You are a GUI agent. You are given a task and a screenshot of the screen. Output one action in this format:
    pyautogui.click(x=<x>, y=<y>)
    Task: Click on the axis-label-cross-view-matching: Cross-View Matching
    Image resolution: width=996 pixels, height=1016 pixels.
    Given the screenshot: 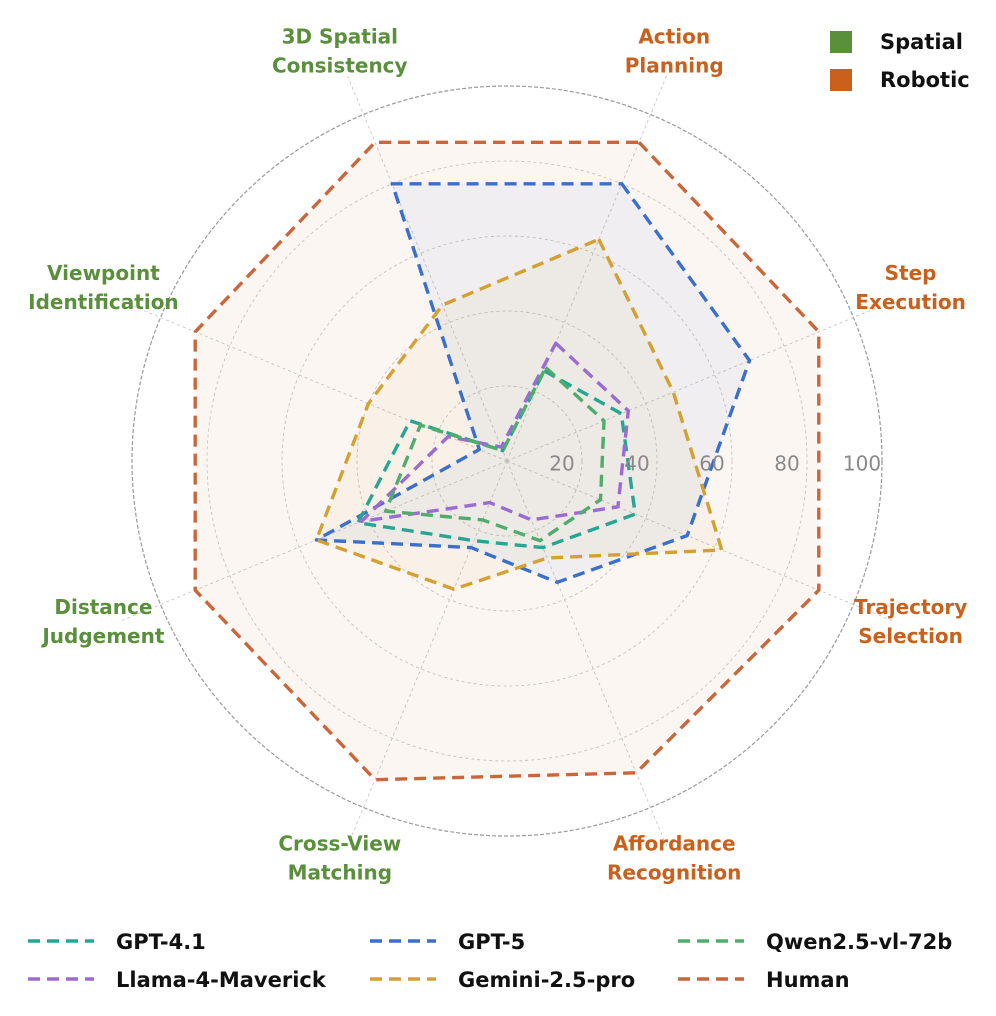 What is the action you would take?
    pyautogui.click(x=339, y=858)
    